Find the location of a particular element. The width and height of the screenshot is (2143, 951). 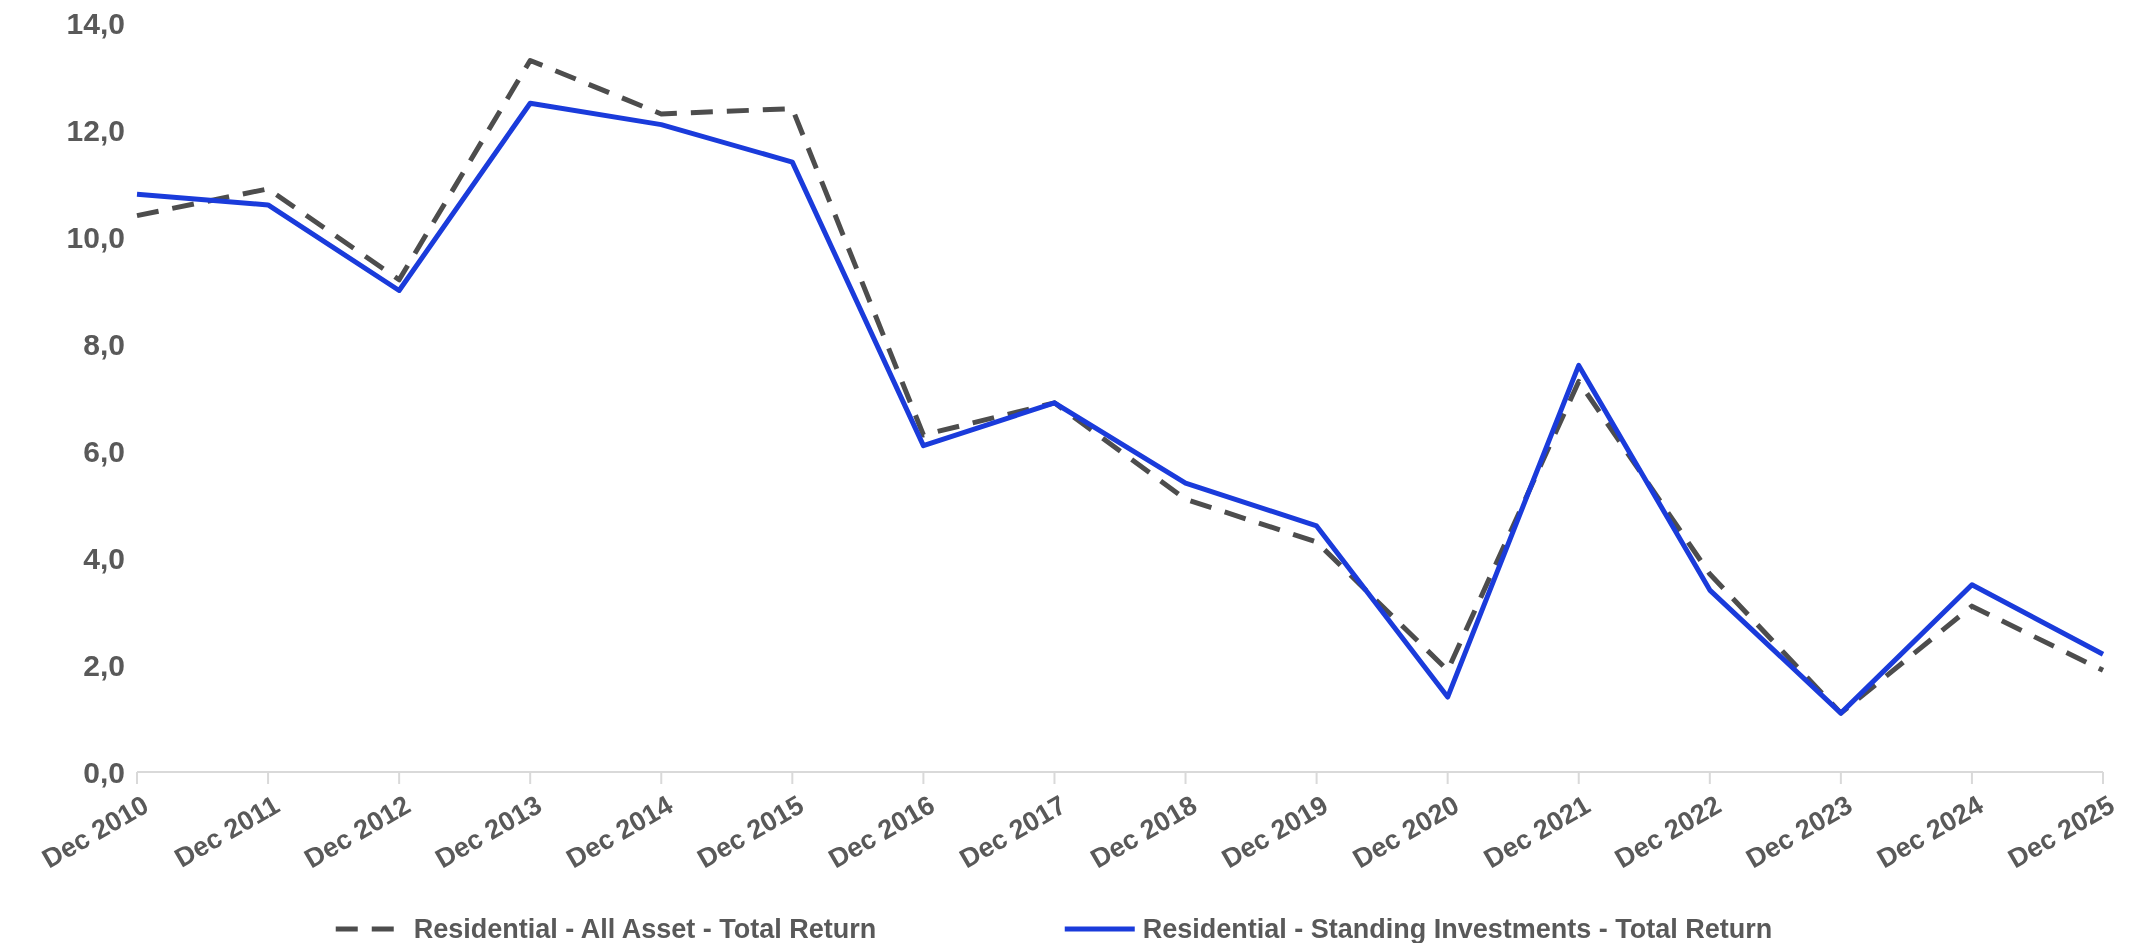

y-tick-label: 4,0 is located at coordinates (104, 558).